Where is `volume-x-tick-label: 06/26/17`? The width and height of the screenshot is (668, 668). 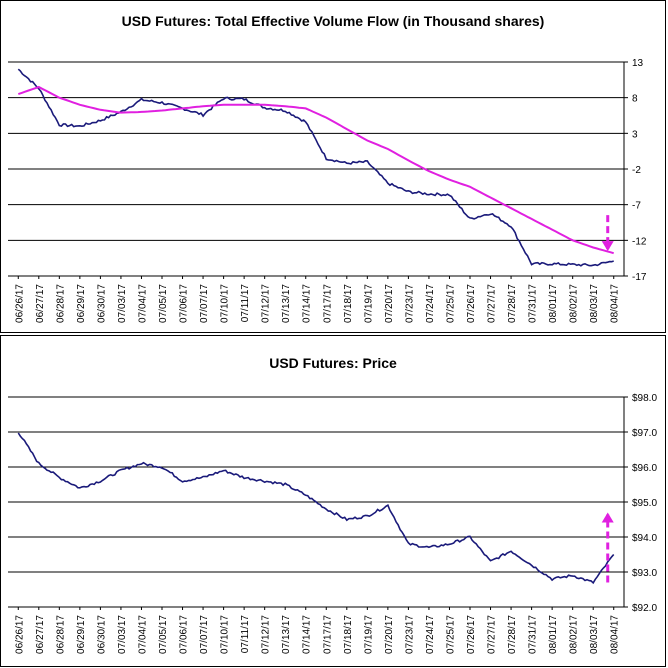
volume-x-tick-label: 06/26/17 is located at coordinates (19, 303).